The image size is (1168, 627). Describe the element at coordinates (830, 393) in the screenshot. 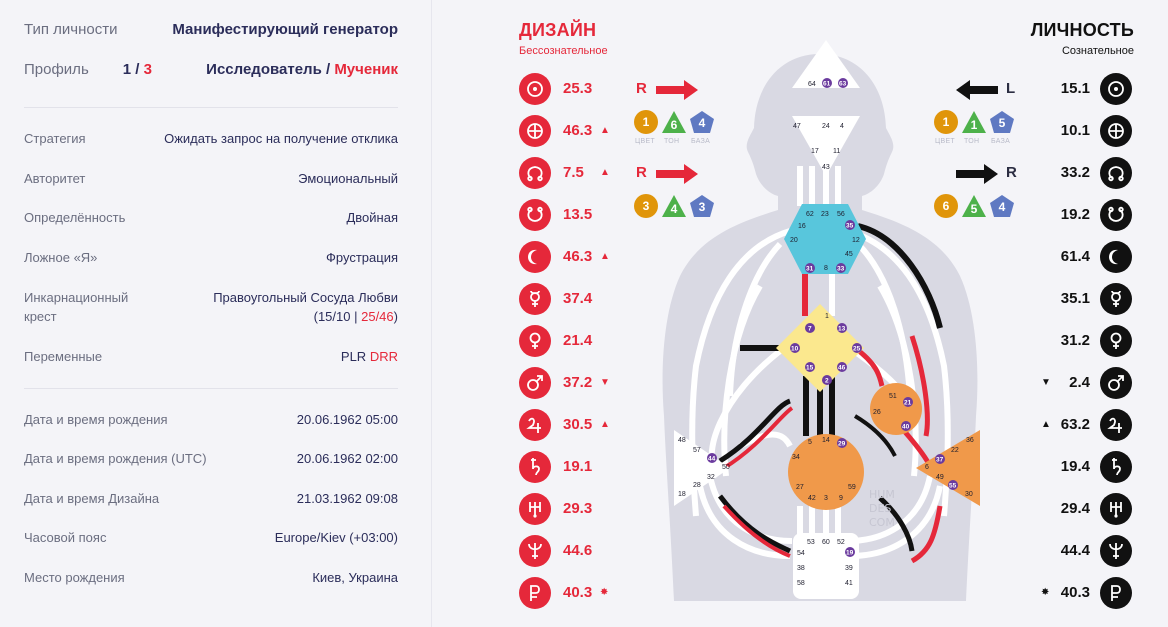

I see `defined-channels` at that location.